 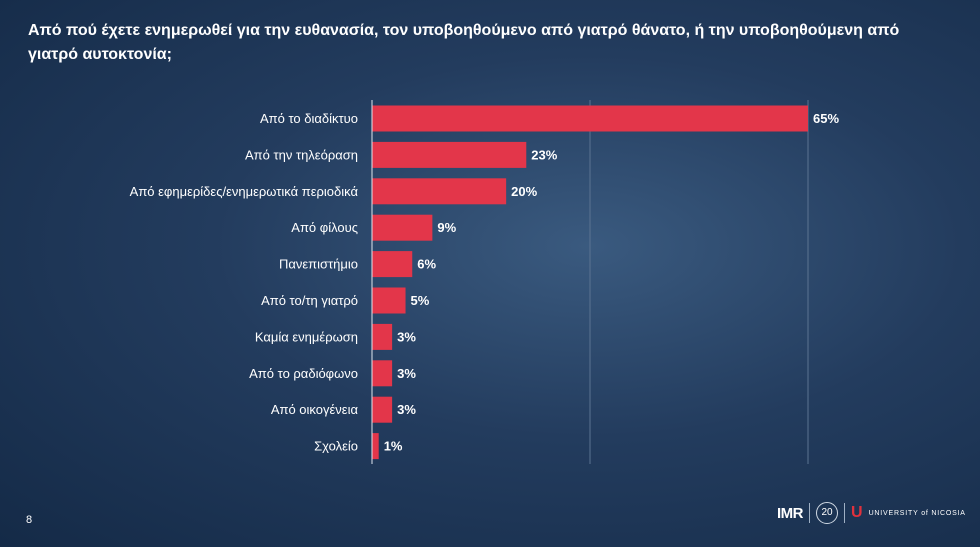 I want to click on value-label: 20%, so click(x=524, y=191).